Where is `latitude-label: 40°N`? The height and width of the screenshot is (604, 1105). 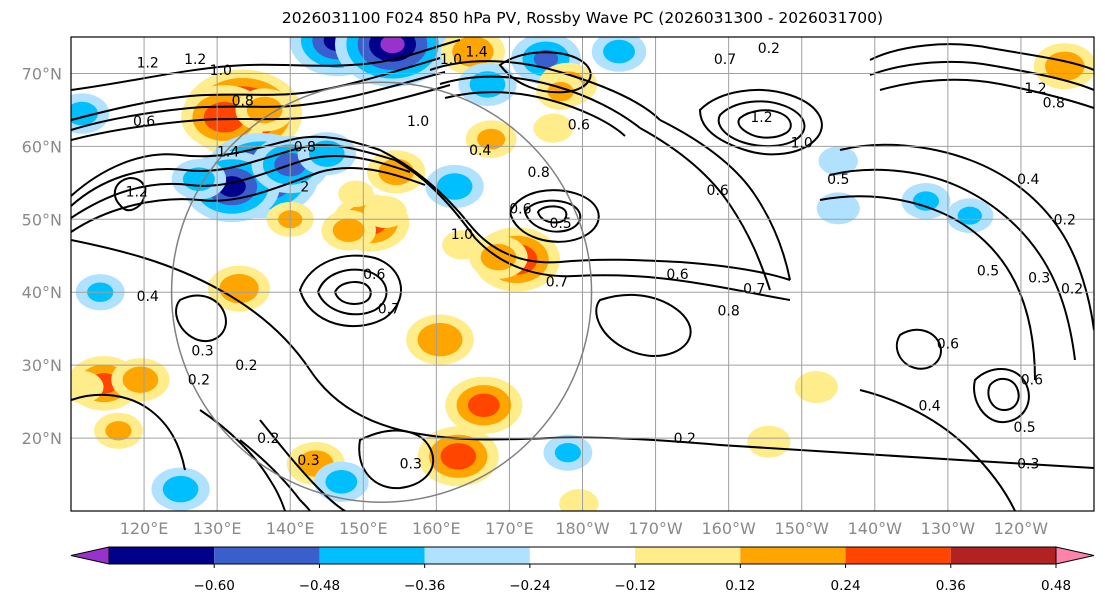
latitude-label: 40°N is located at coordinates (42, 292).